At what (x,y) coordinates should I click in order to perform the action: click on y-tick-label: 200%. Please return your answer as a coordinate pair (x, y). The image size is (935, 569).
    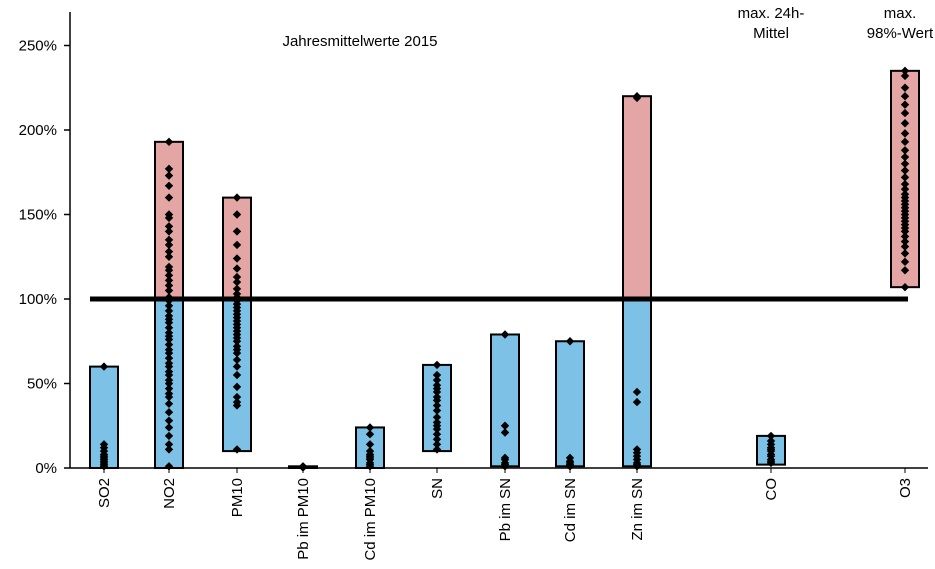
    Looking at the image, I should click on (38, 130).